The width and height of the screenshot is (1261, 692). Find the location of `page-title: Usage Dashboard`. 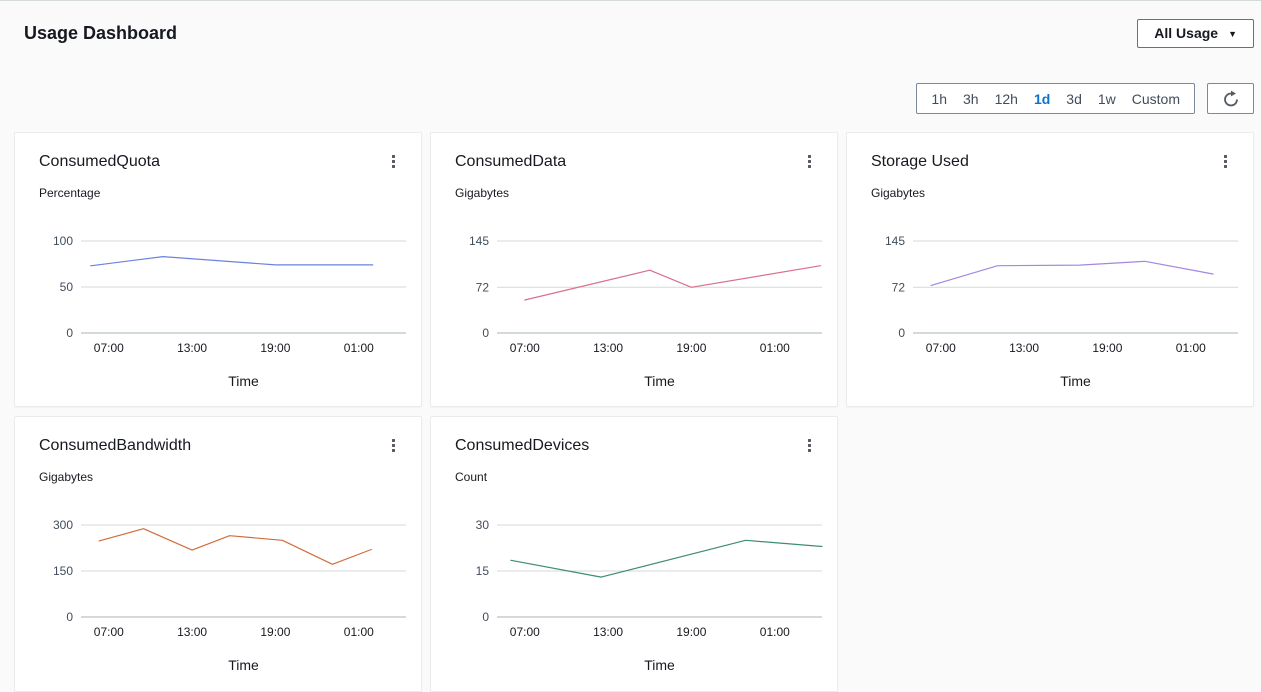

page-title: Usage Dashboard is located at coordinates (101, 32).